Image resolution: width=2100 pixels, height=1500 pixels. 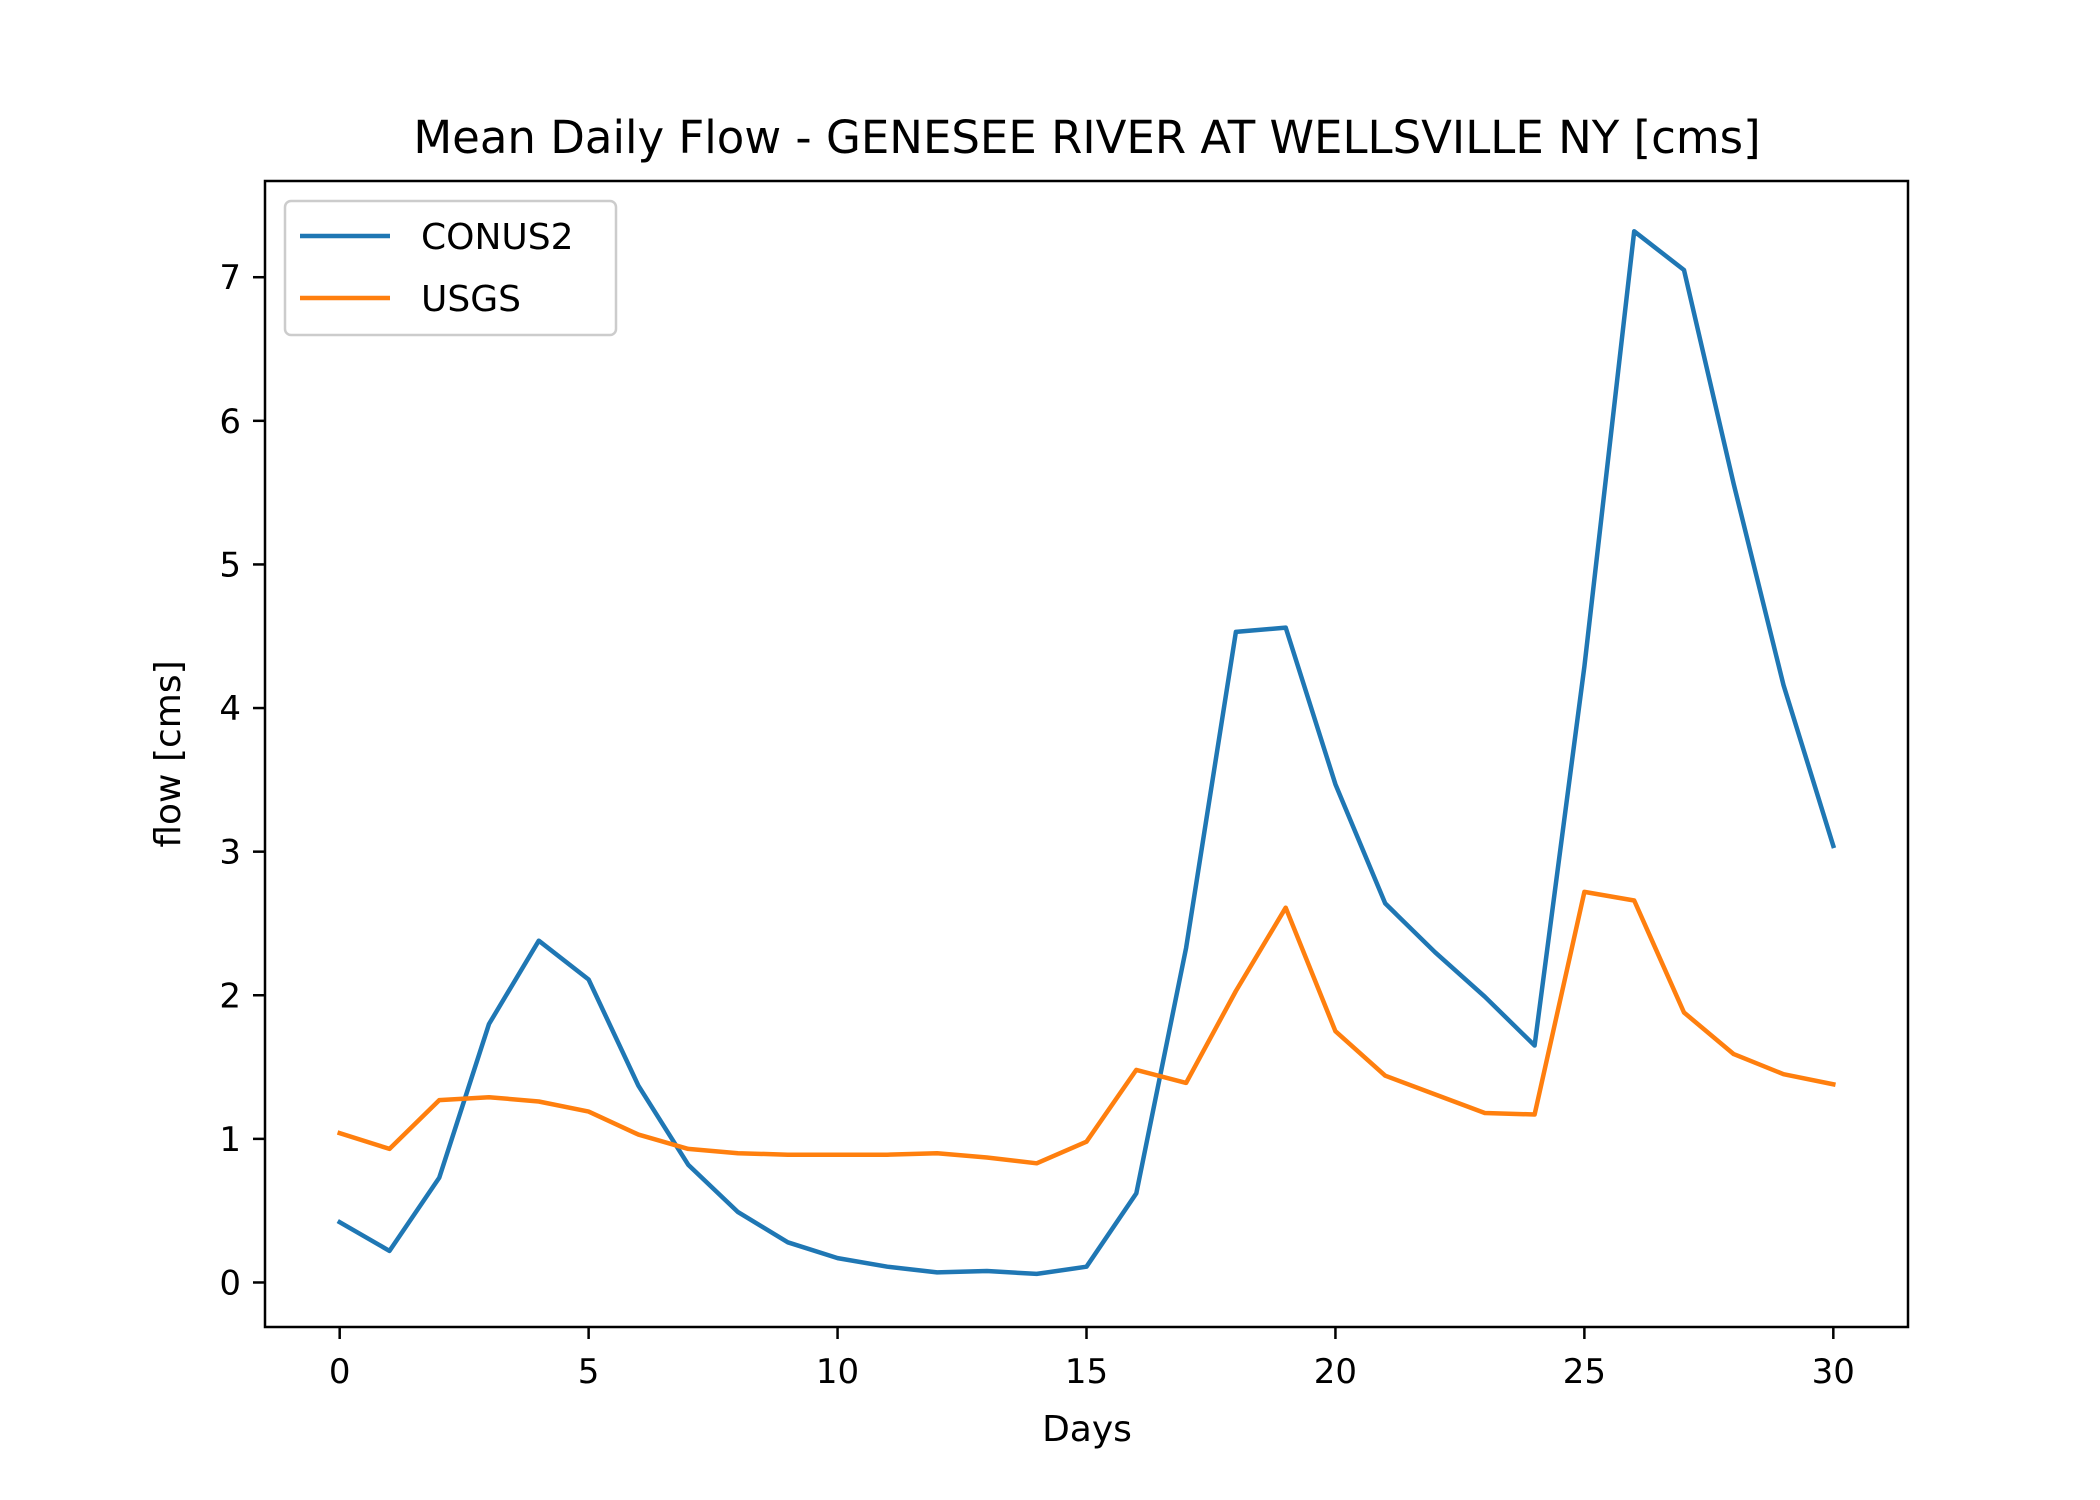 What do you see at coordinates (589, 1372) in the screenshot?
I see `x-tick-label: 5` at bounding box center [589, 1372].